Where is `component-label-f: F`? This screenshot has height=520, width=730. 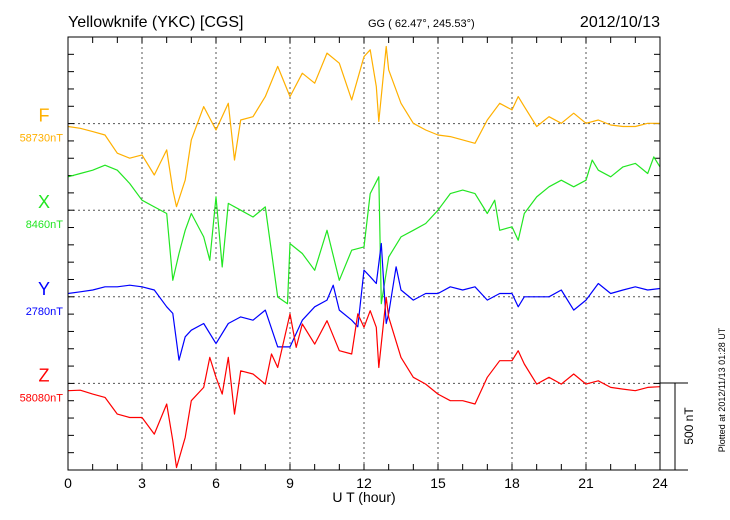
component-label-f: F is located at coordinates (44, 116).